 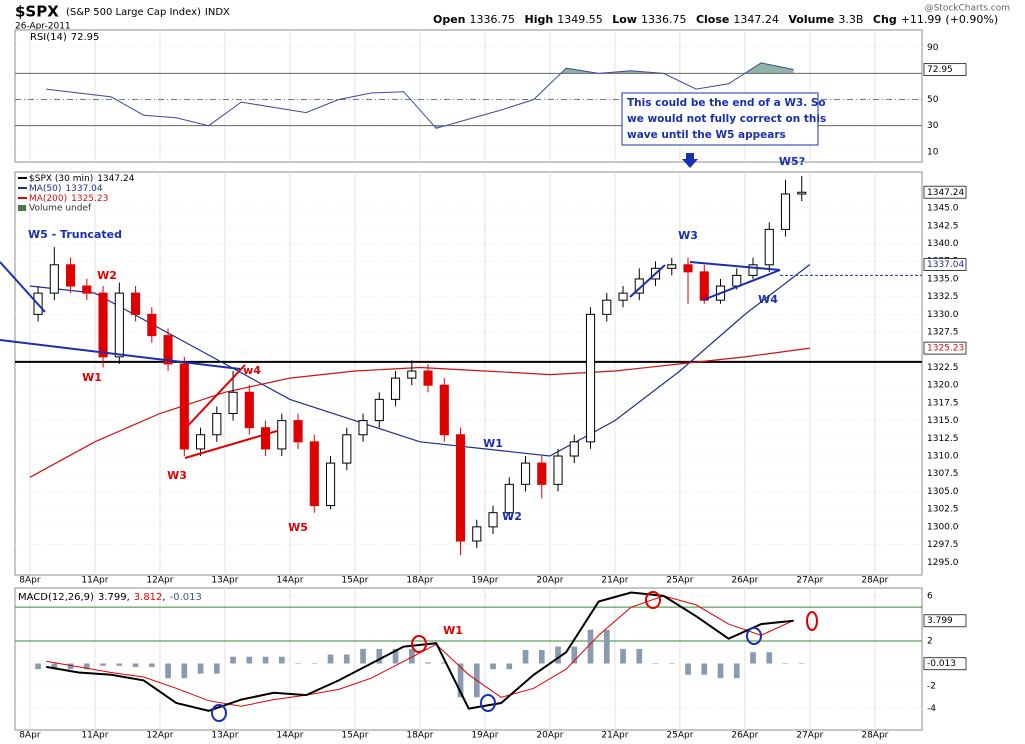 What do you see at coordinates (419, 736) in the screenshot?
I see `x-tick-label: 18Apr` at bounding box center [419, 736].